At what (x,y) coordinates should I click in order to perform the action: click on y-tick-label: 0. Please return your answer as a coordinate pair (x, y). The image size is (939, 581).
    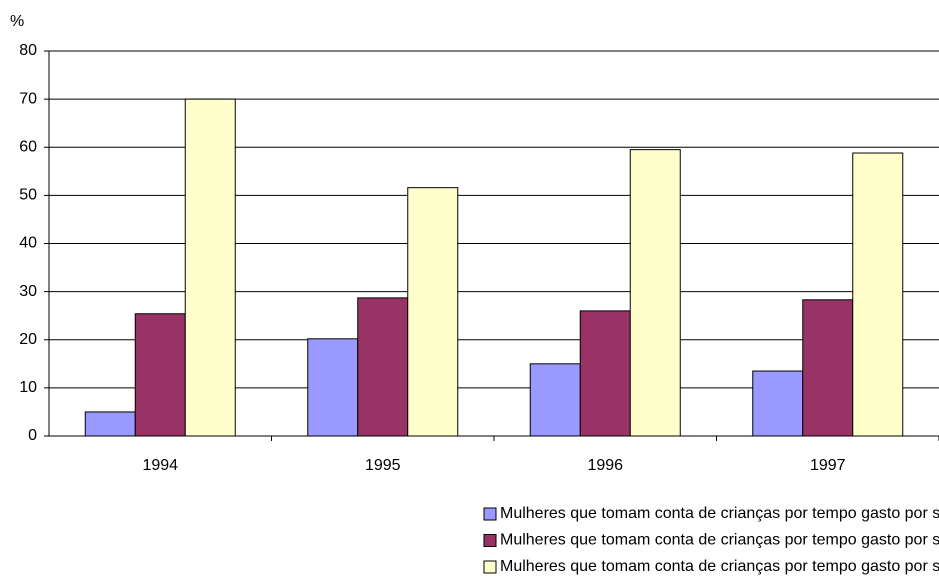
    Looking at the image, I should click on (32, 435).